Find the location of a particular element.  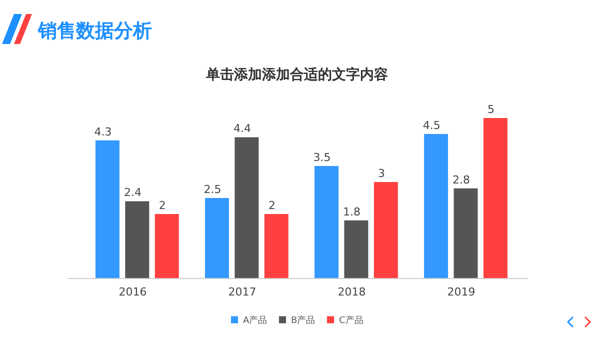

data-label: 2.8 is located at coordinates (461, 179).